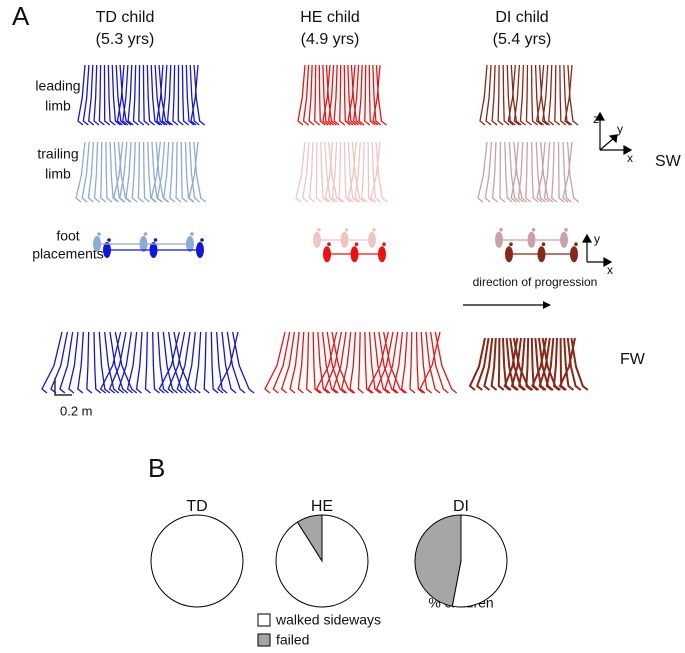  What do you see at coordinates (125, 17) in the screenshot?
I see `column-title: TD child` at bounding box center [125, 17].